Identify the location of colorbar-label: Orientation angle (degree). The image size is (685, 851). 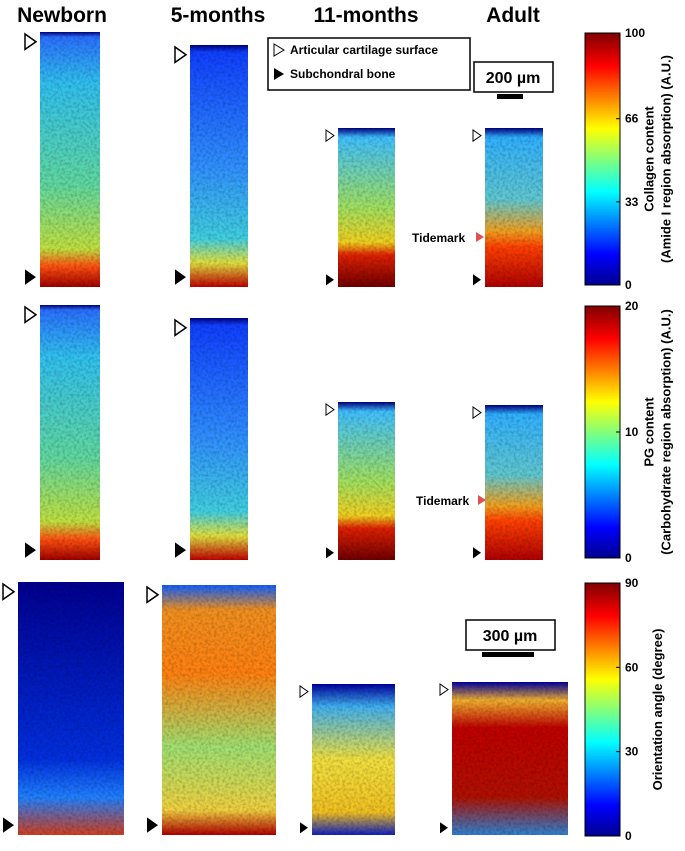
(657, 710).